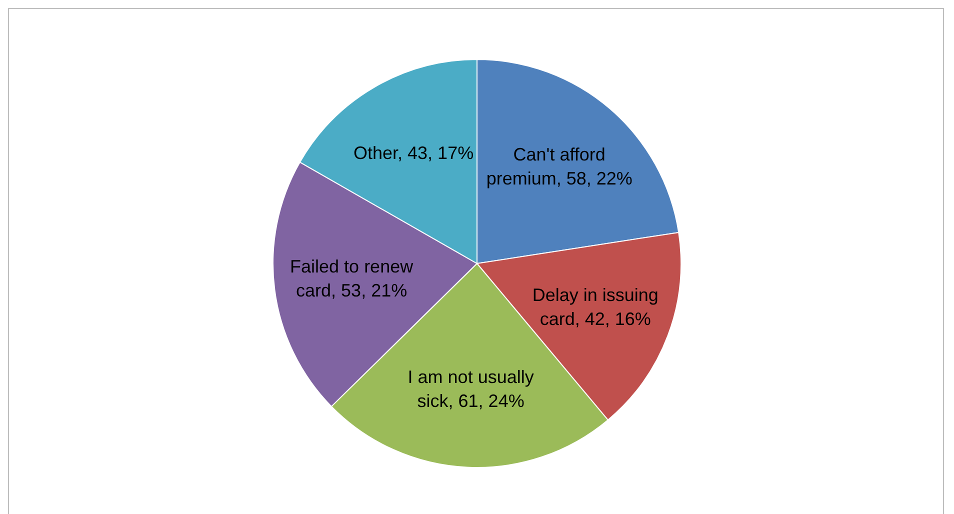 The height and width of the screenshot is (514, 954). What do you see at coordinates (352, 278) in the screenshot?
I see `slice-label: Failed to renew card, 53, 21%` at bounding box center [352, 278].